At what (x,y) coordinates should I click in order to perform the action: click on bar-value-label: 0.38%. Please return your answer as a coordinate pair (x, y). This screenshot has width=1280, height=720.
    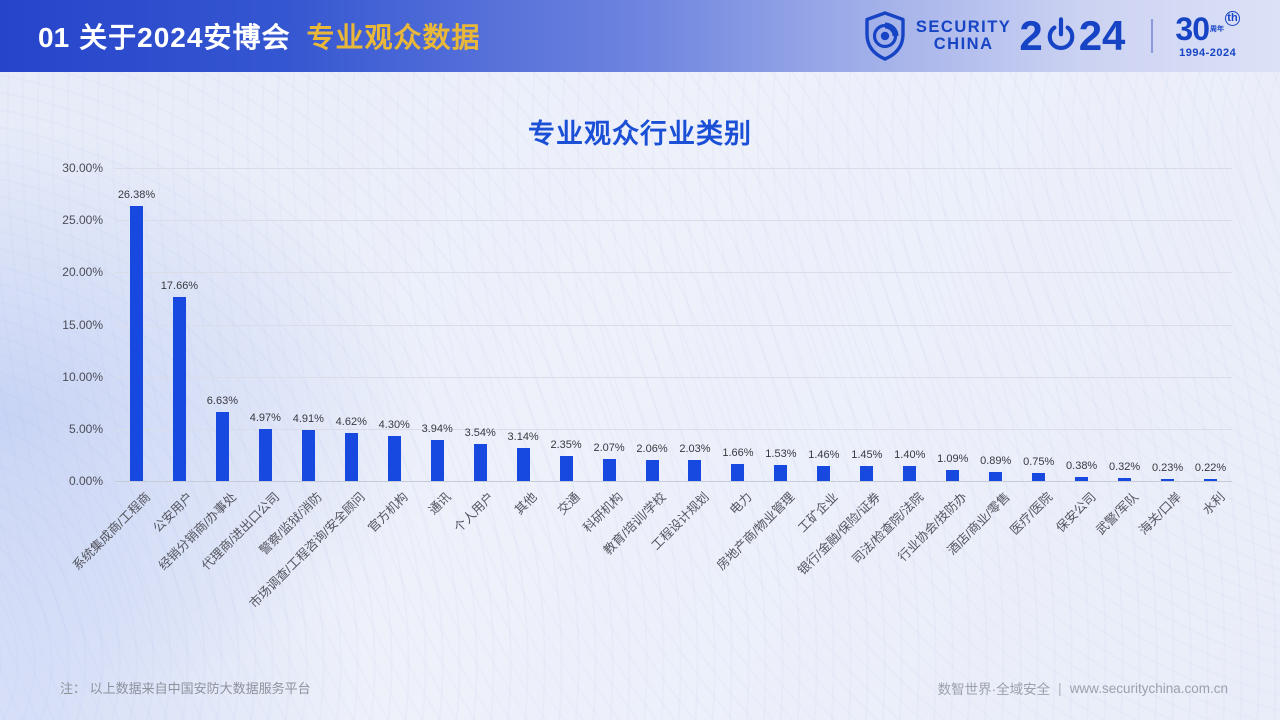
    Looking at the image, I should click on (1082, 466).